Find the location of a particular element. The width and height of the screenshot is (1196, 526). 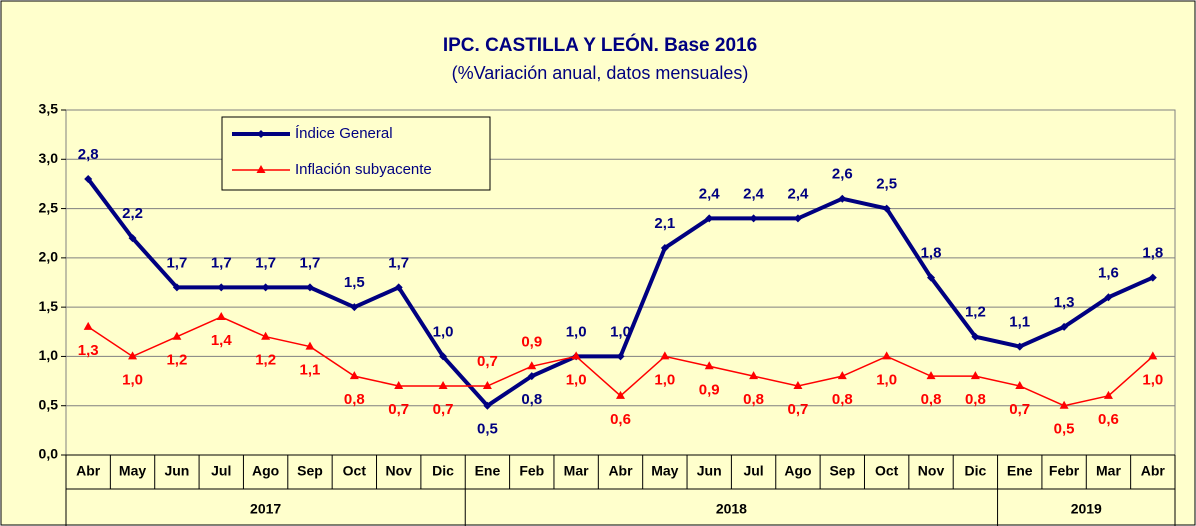

legend-label: Índice General is located at coordinates (344, 133).